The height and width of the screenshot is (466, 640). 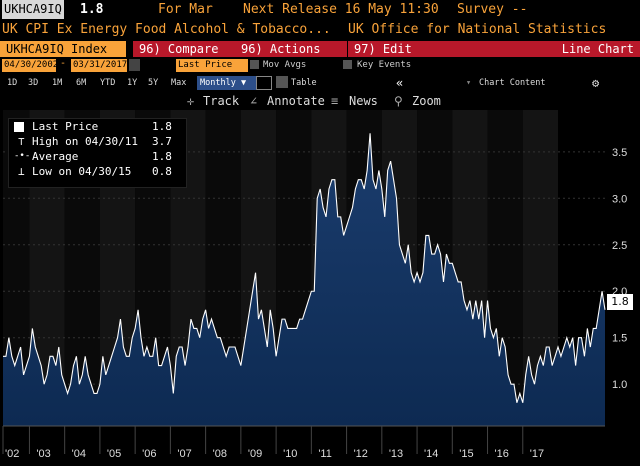 What do you see at coordinates (291, 49) in the screenshot?
I see `actions-button: 96) Actions` at bounding box center [291, 49].